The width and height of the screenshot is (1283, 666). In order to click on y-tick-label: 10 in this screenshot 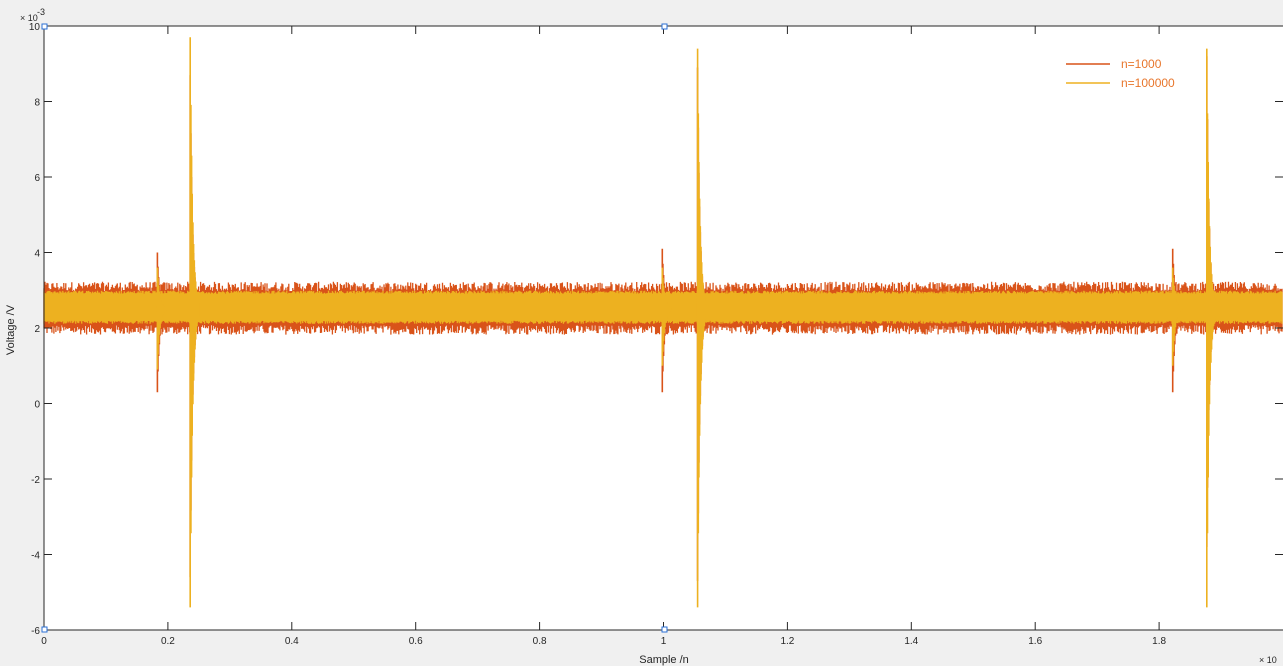, I will do `click(35, 27)`.